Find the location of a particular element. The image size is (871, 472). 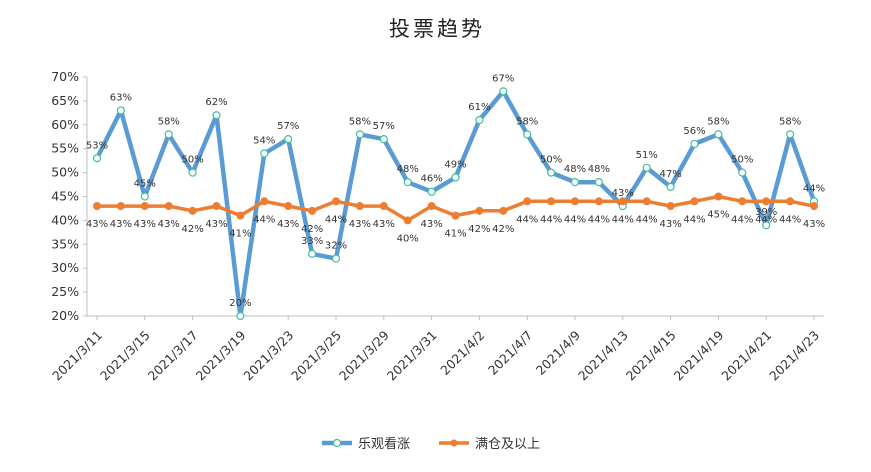

data-label: 67% is located at coordinates (503, 78).